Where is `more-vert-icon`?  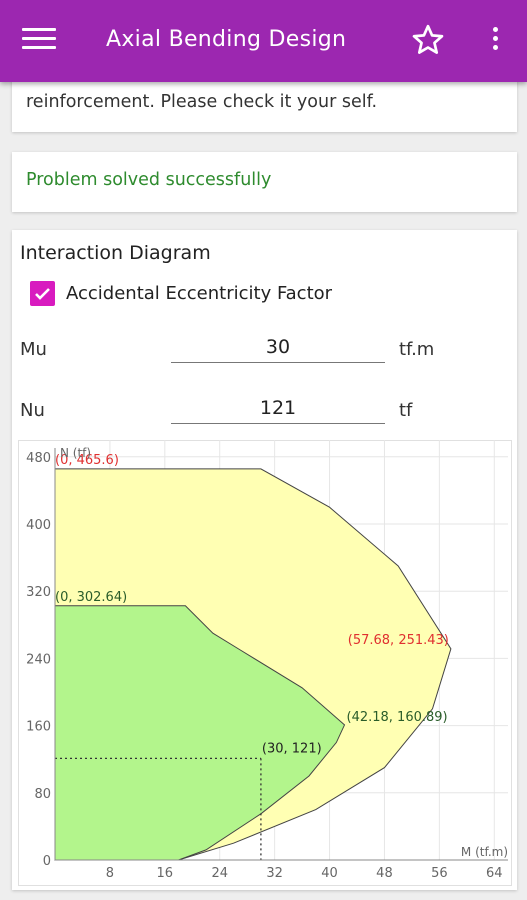 more-vert-icon is located at coordinates (495, 41).